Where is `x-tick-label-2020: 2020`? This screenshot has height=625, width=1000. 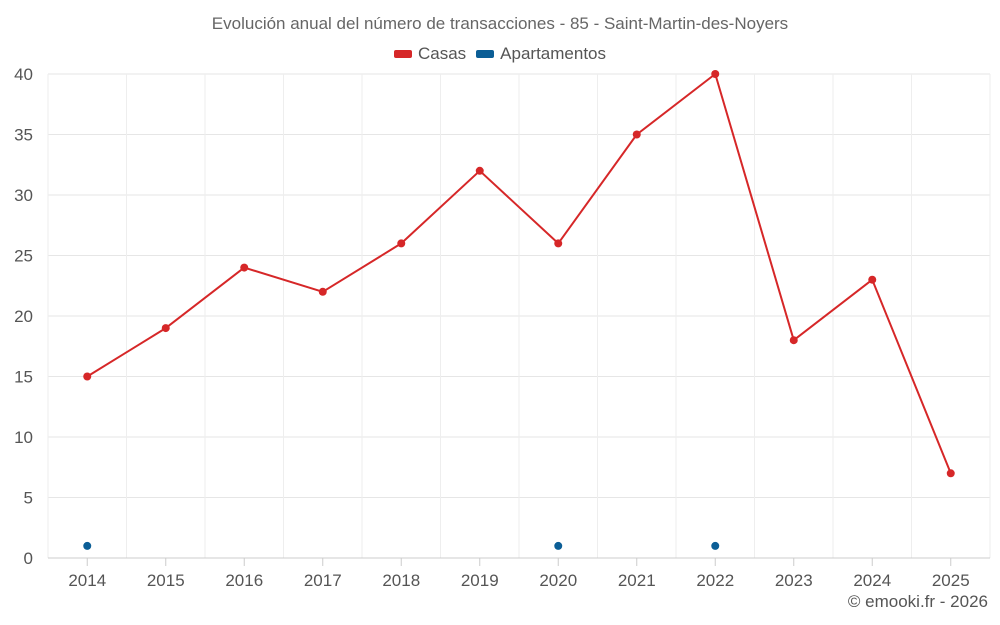 x-tick-label-2020: 2020 is located at coordinates (558, 580).